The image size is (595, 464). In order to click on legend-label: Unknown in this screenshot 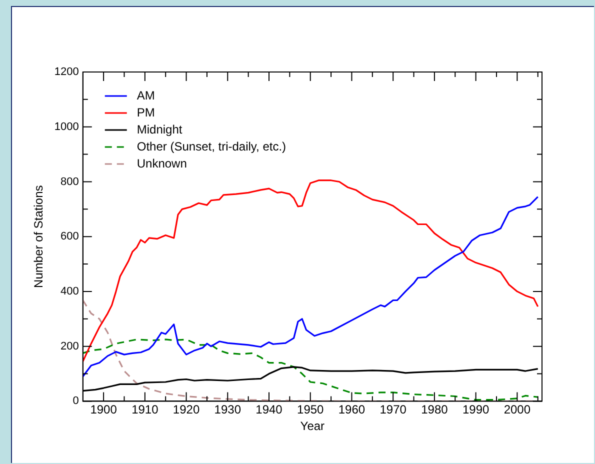, I will do `click(161, 163)`.